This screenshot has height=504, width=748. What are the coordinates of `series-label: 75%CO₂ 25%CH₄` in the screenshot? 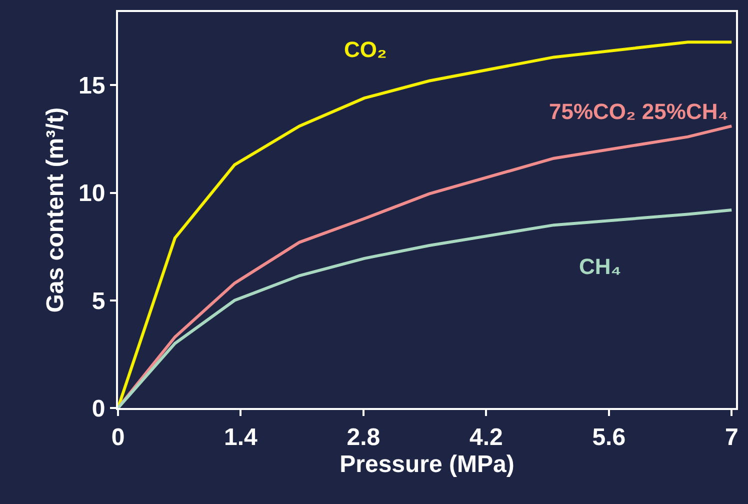 It's located at (638, 111).